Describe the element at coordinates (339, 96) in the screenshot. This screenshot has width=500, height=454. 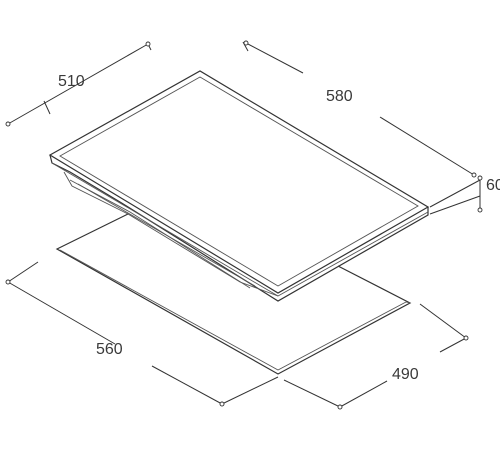
I see `dim-label-hob-width: 580` at that location.